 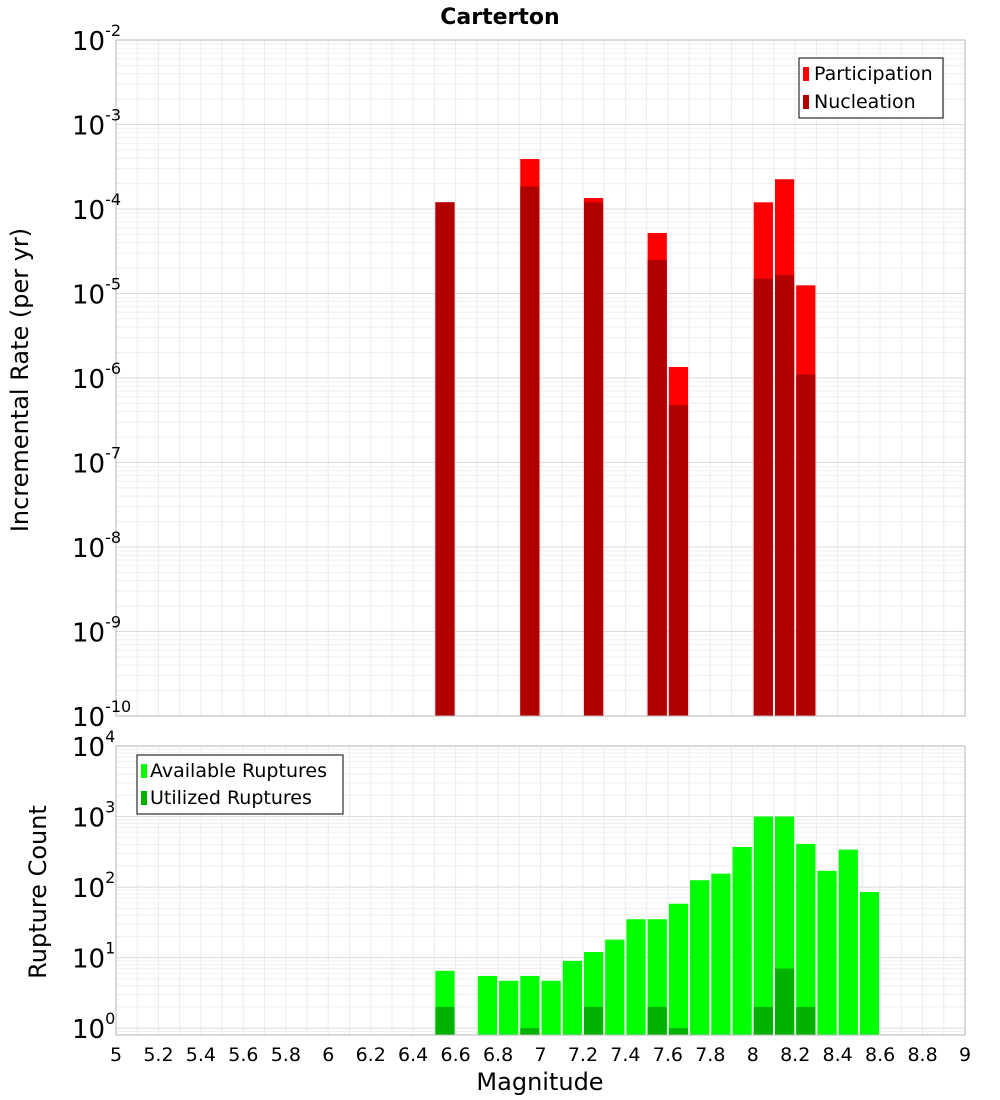 I want to click on x-tick-label: 7.4, so click(x=625, y=1055).